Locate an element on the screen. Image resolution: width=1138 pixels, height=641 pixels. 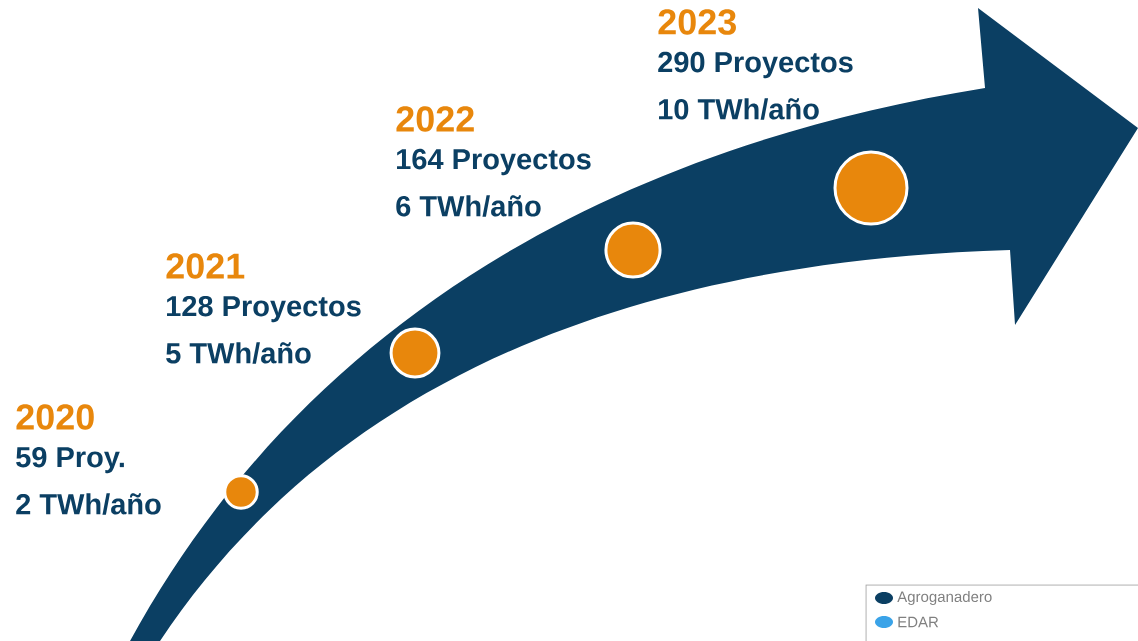
category-label: 2021 is located at coordinates (205, 266).